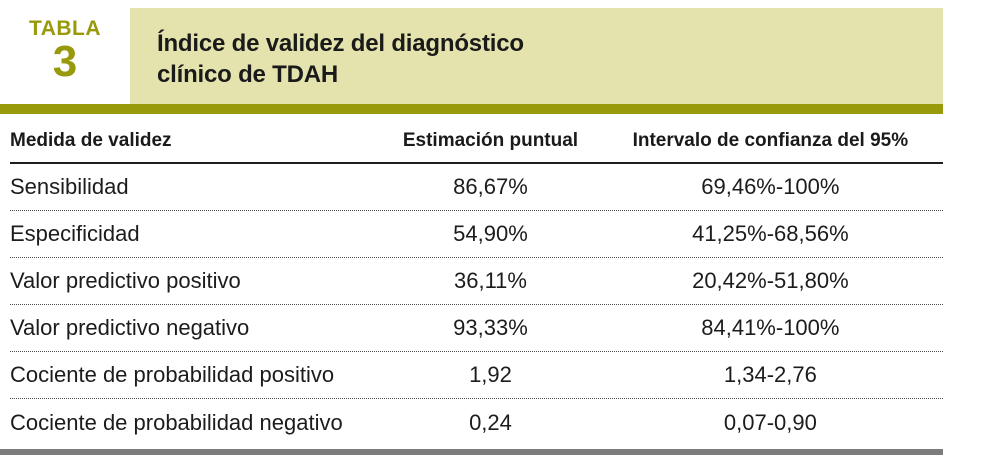 This screenshot has height=468, width=985. I want to click on column-header-measure: Medida de validez, so click(91, 140).